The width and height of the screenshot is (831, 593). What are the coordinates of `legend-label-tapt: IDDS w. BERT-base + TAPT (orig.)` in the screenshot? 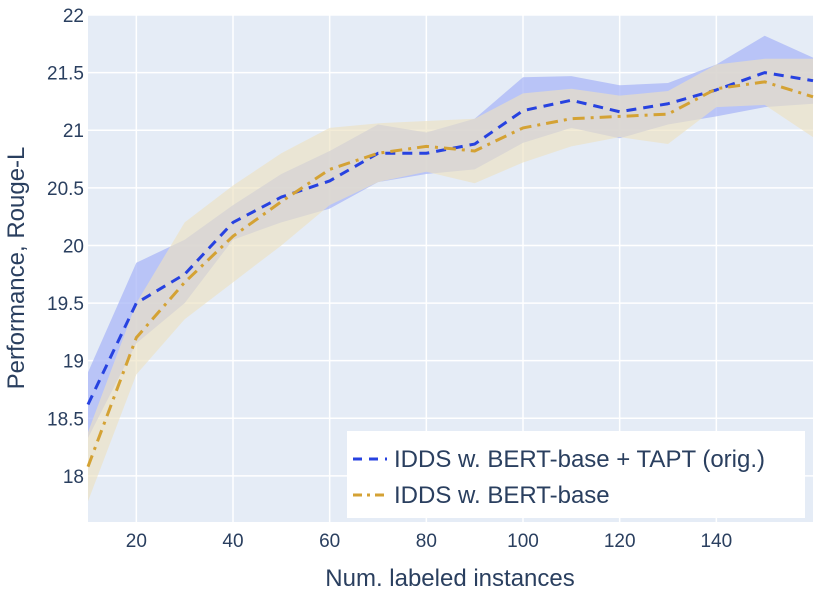 It's located at (579, 459).